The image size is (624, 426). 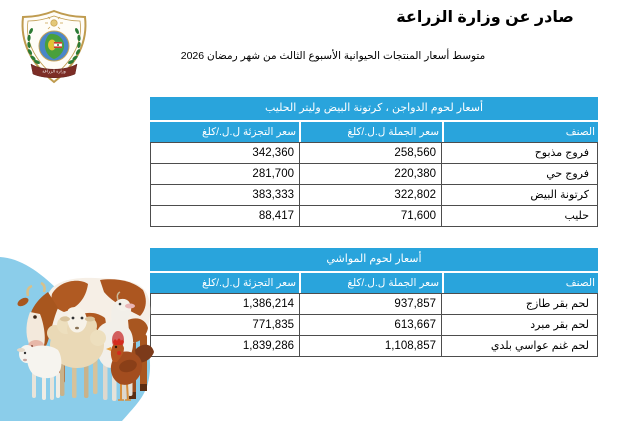 I want to click on table-title: أسعار لحوم المواشي, so click(x=374, y=259).